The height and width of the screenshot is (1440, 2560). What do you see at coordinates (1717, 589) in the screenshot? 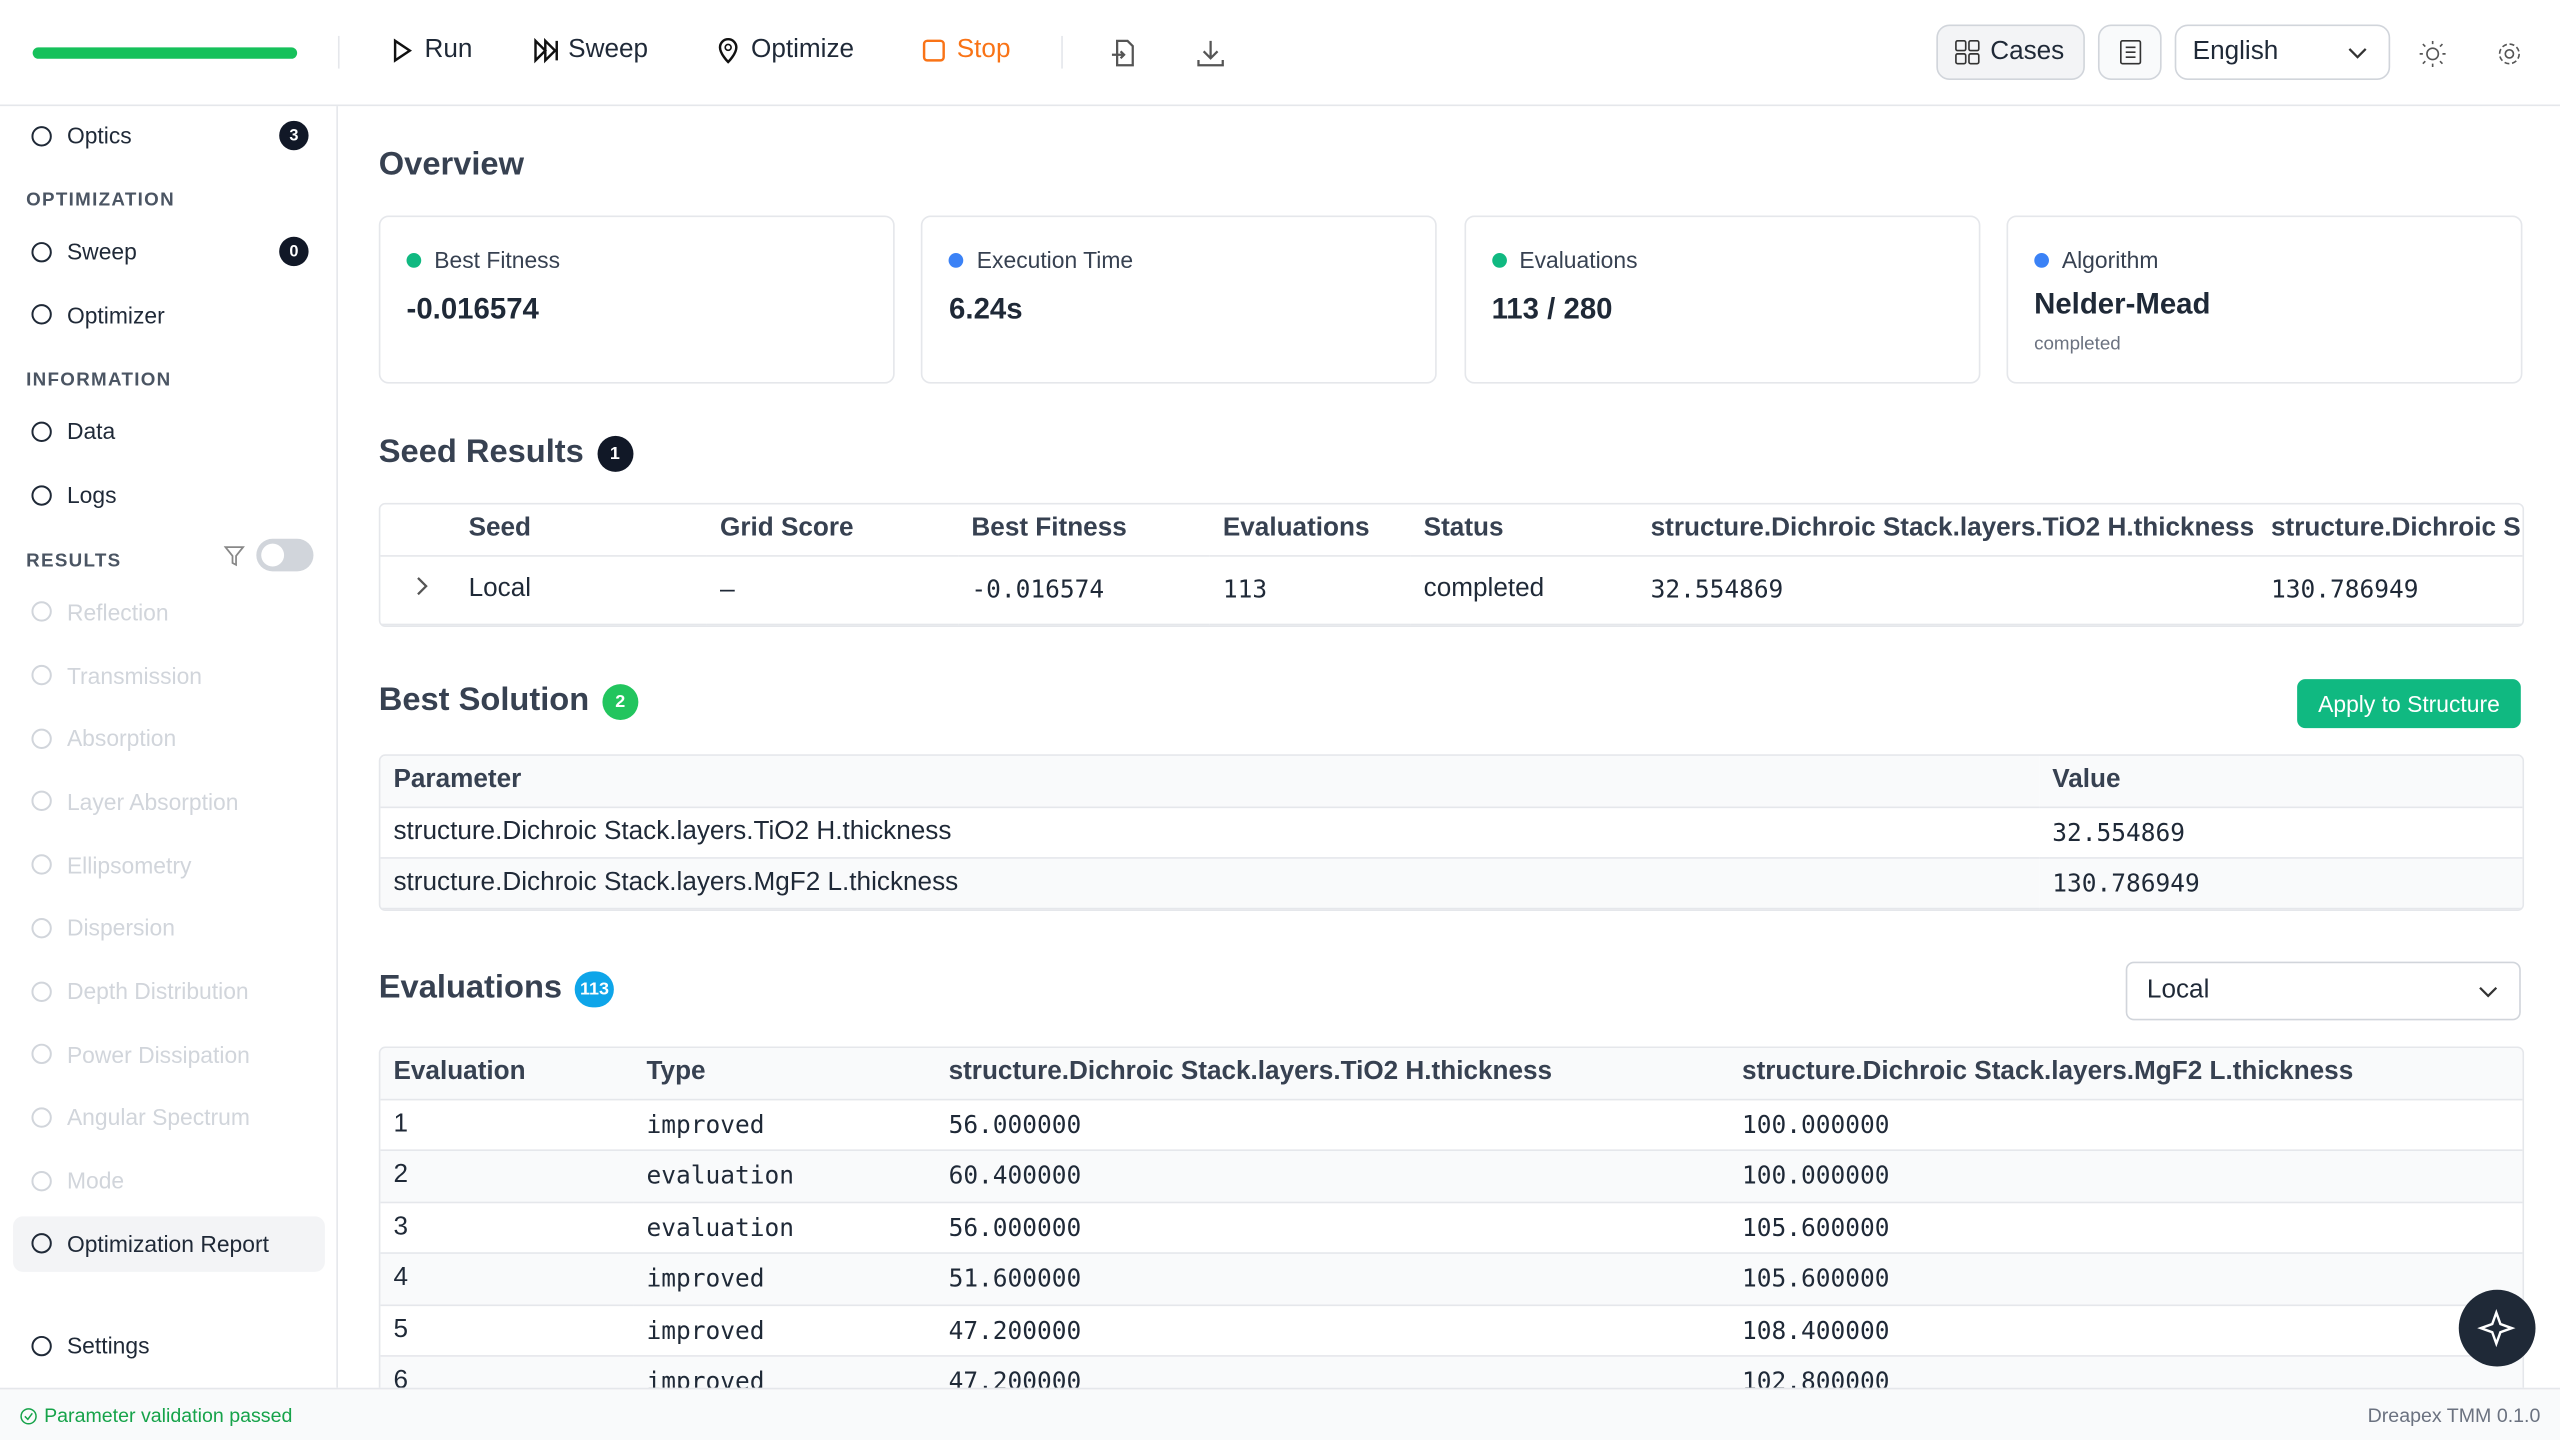
I see `cell: 32.554869` at bounding box center [1717, 589].